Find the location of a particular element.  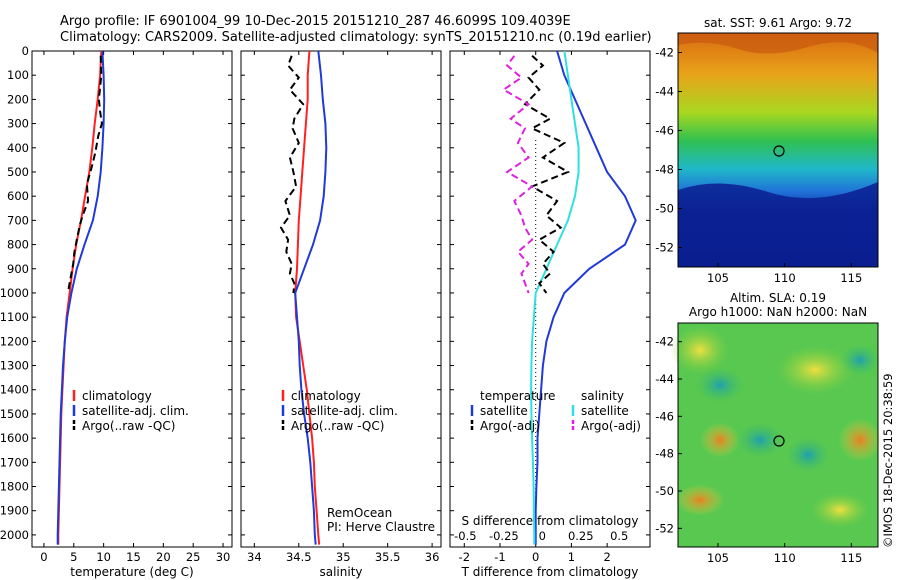

sla-map-frame is located at coordinates (778, 435).